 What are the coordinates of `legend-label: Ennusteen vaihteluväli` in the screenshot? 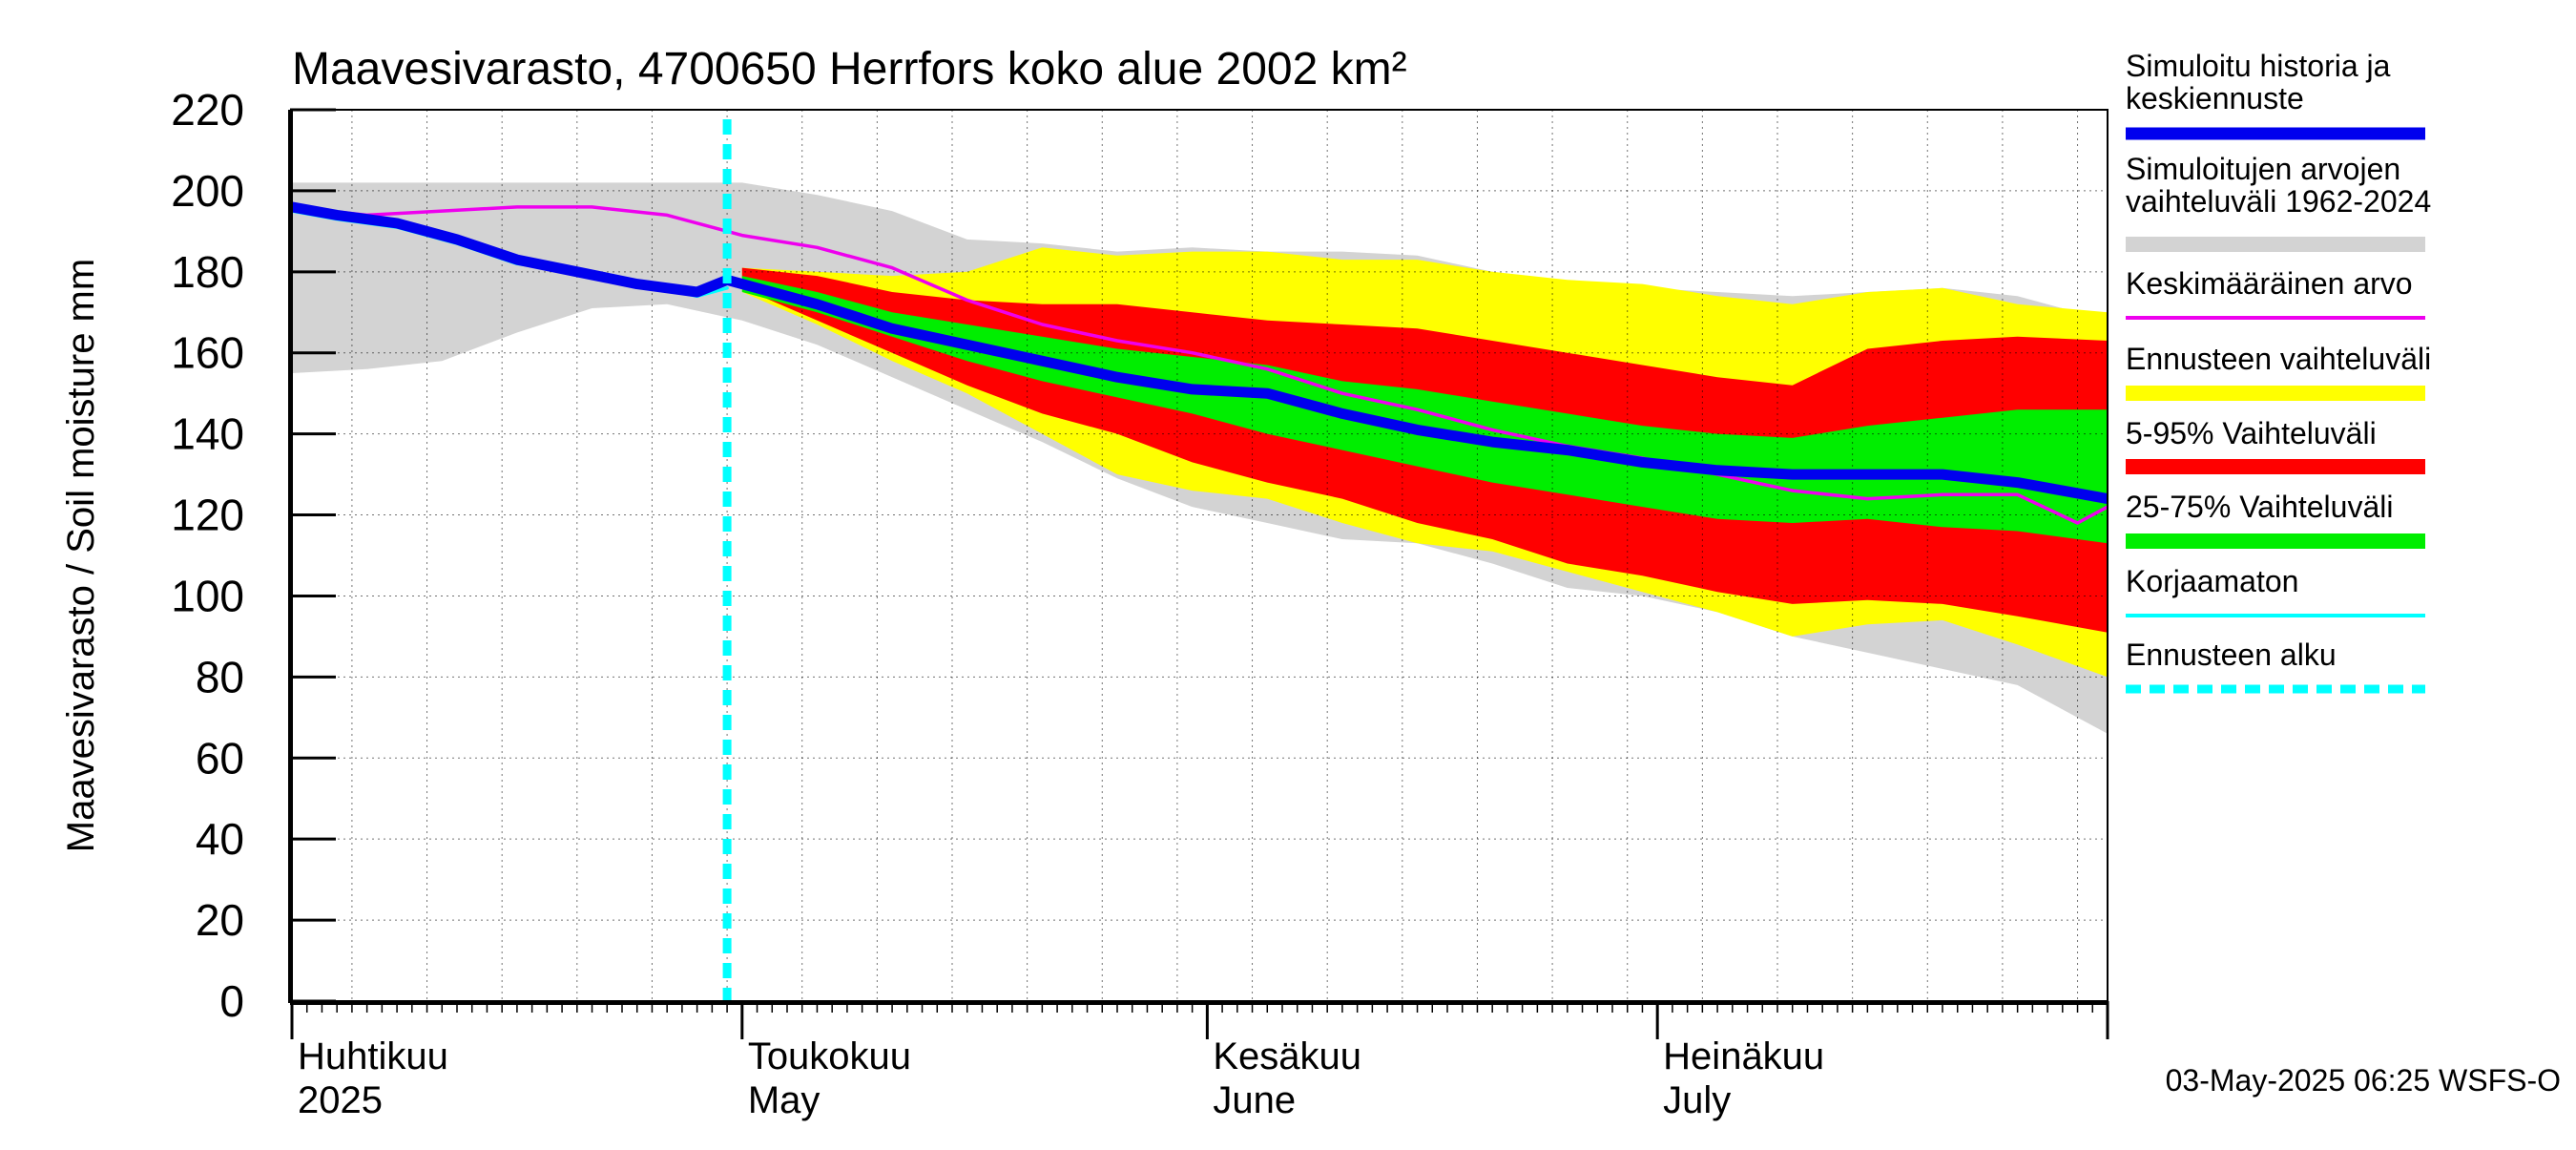 It's located at (2278, 359).